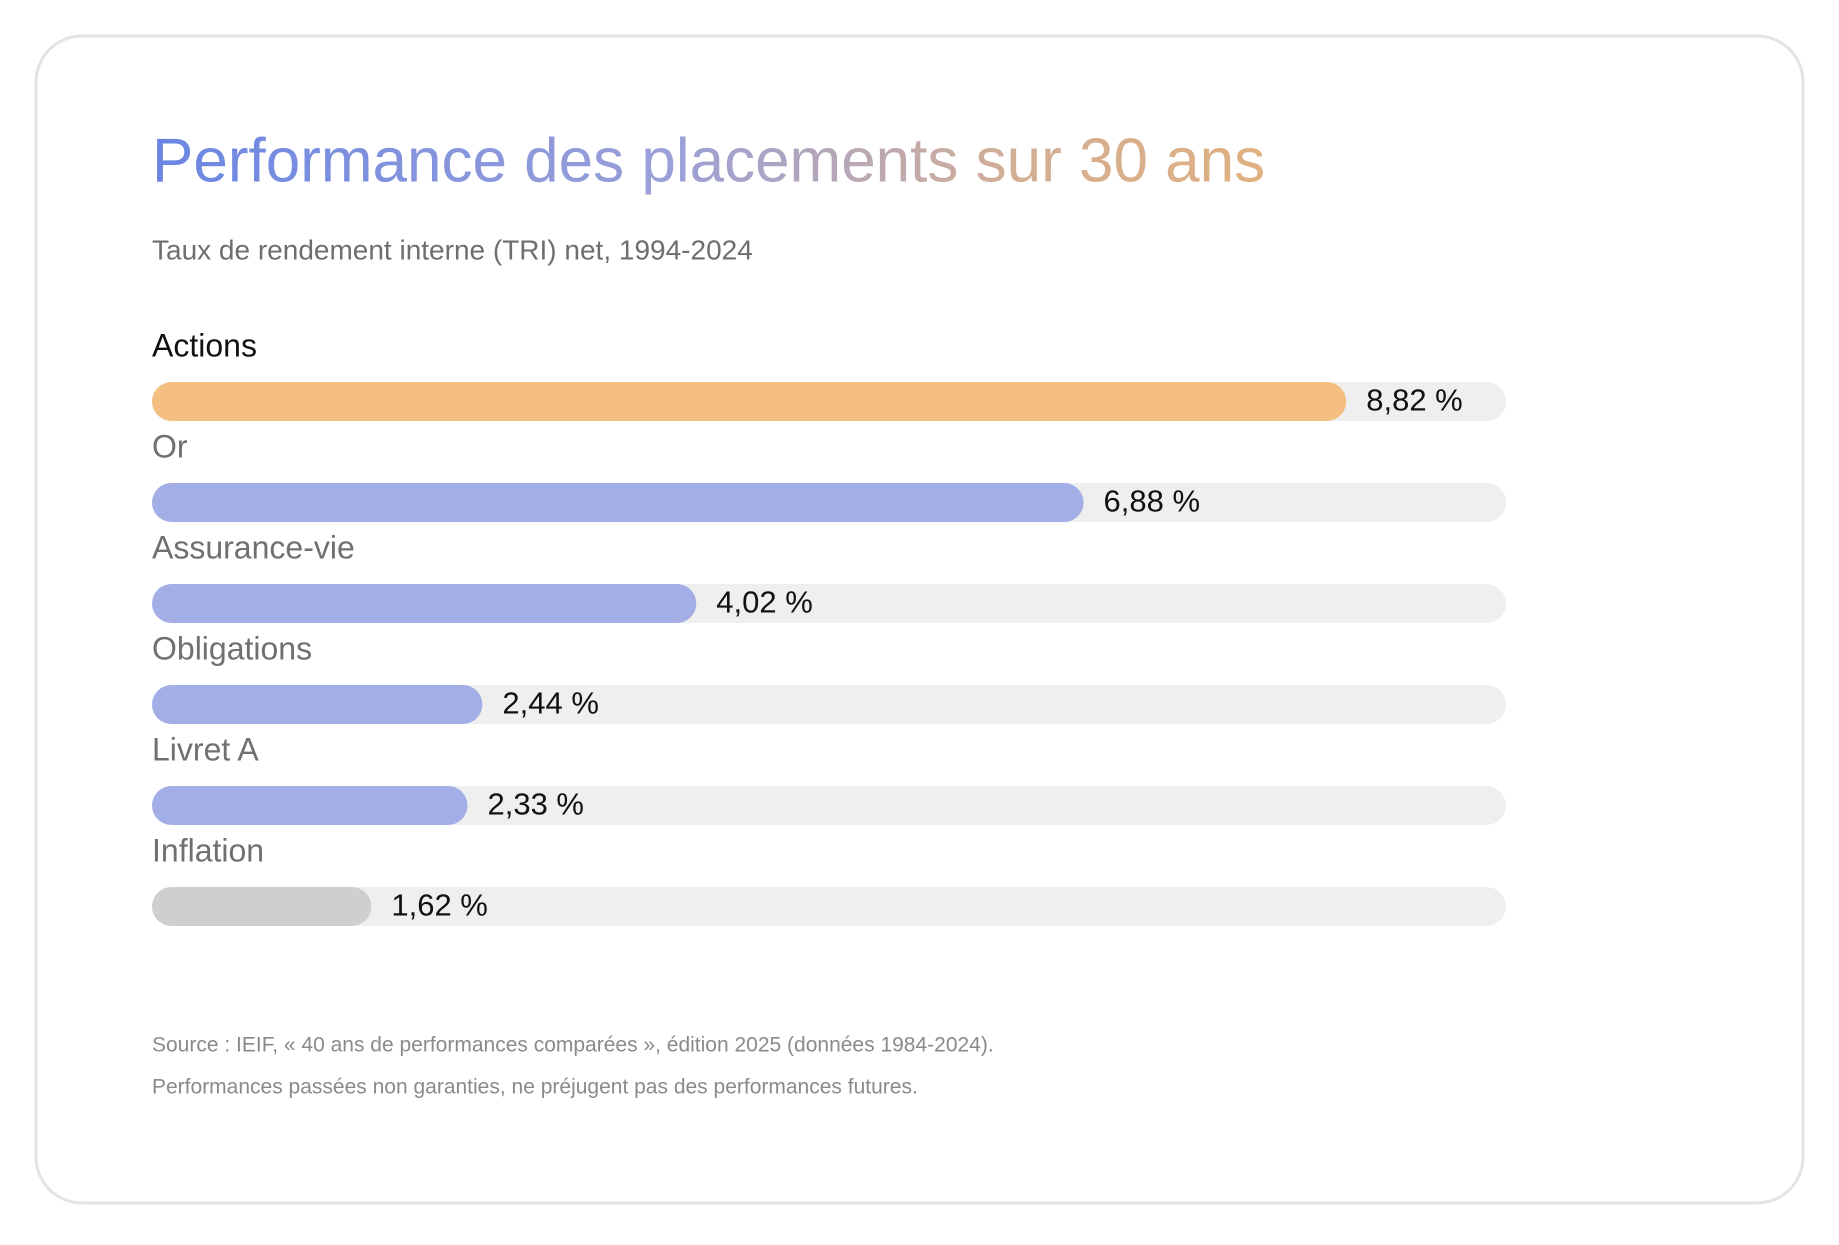 This screenshot has width=1839, height=1245. Describe the element at coordinates (232, 648) in the screenshot. I see `category-label: Obligations` at that location.